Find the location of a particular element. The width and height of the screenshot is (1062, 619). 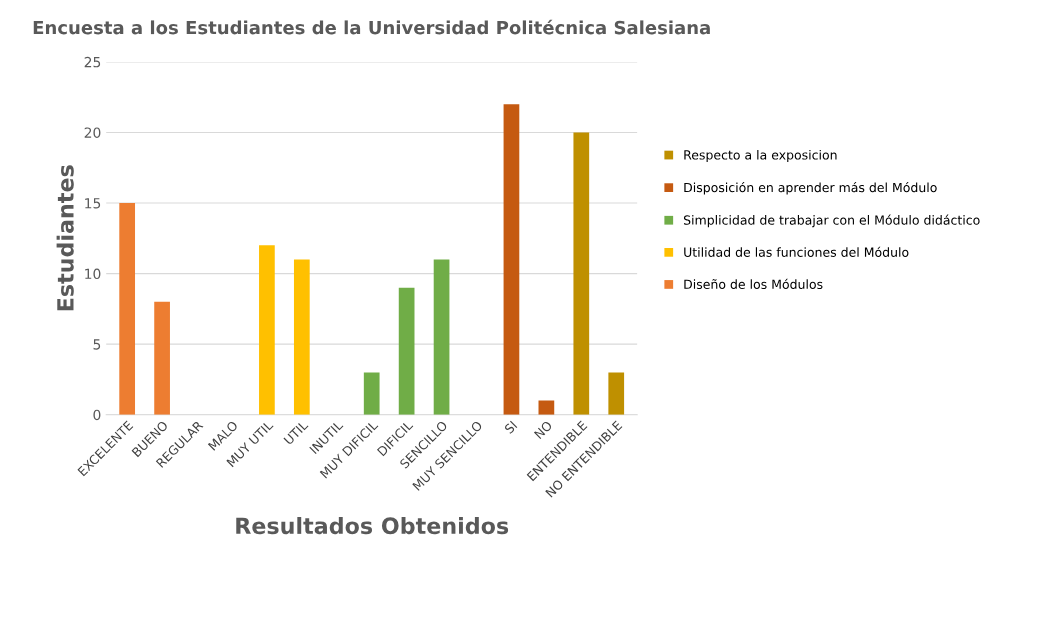

y-tick-label: 0 is located at coordinates (97, 415).